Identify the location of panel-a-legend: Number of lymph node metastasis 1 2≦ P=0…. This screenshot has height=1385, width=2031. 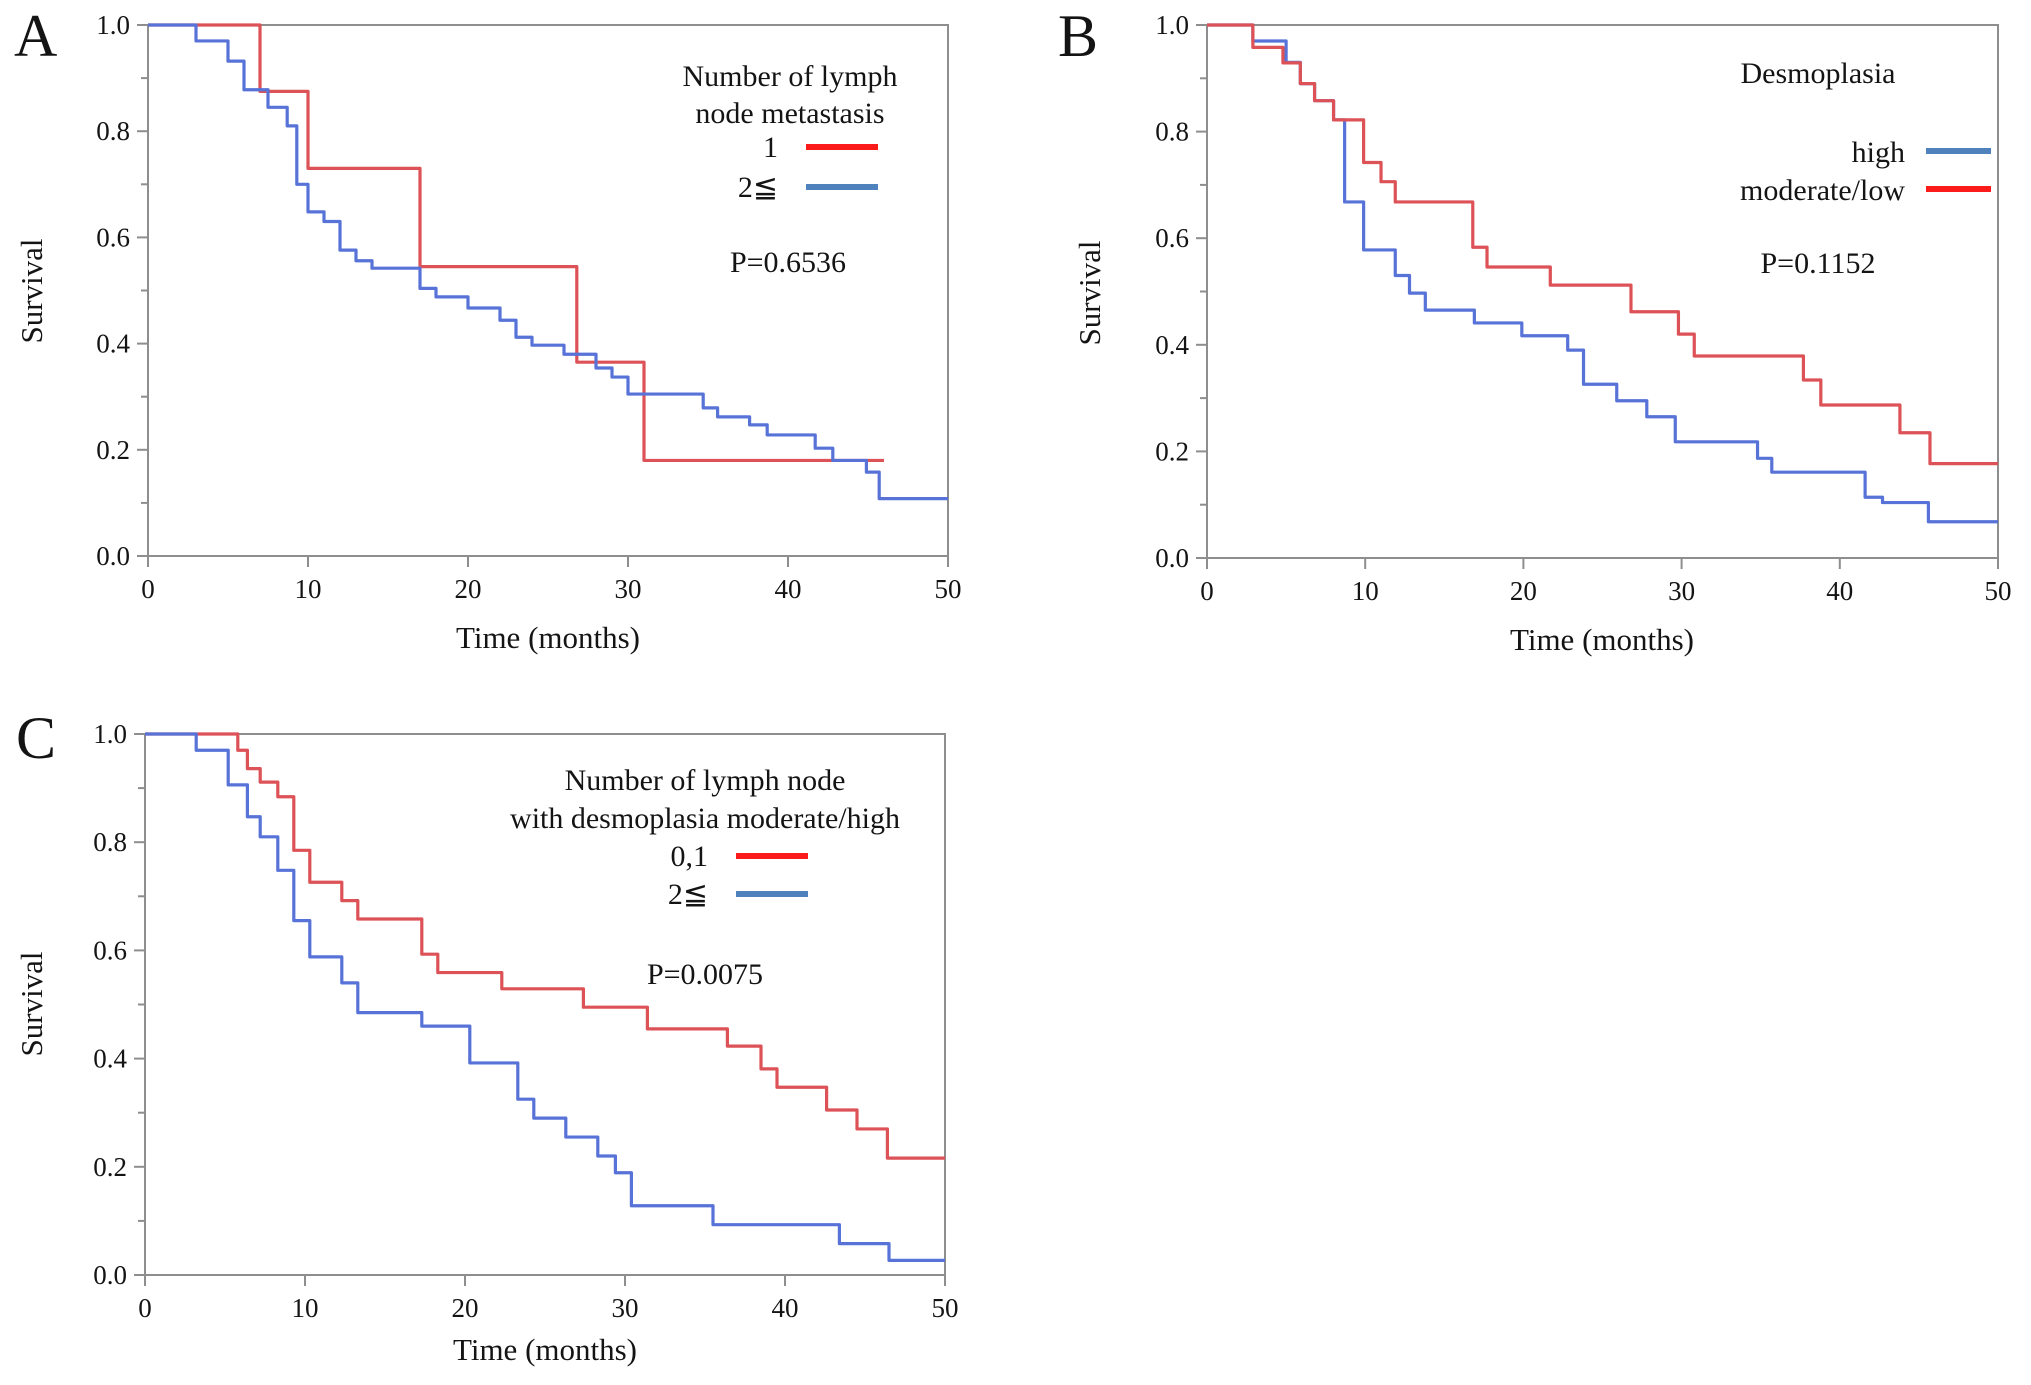
(790, 169).